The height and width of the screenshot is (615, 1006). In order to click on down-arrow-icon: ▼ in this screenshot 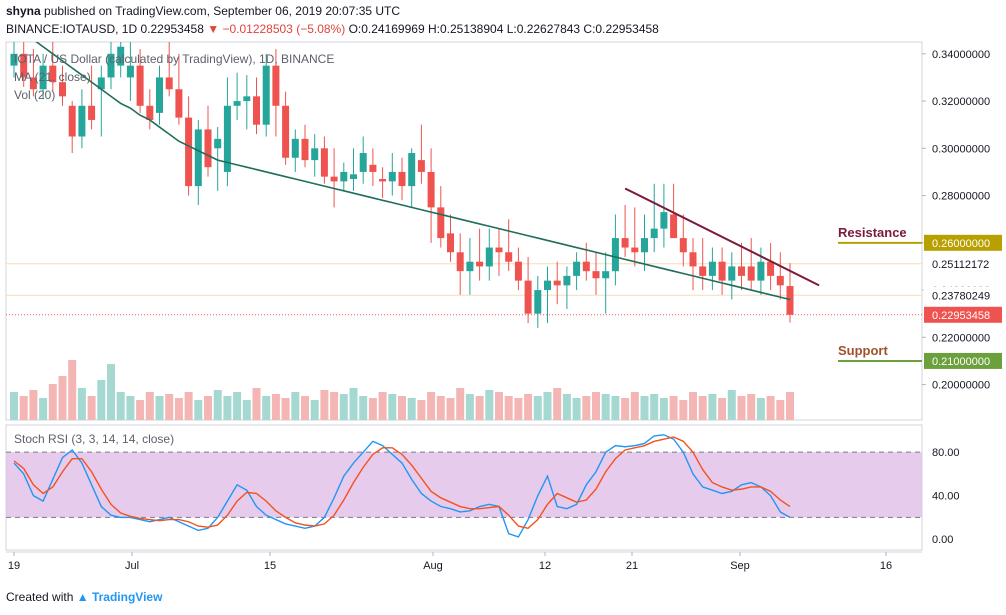, I will do `click(213, 29)`.